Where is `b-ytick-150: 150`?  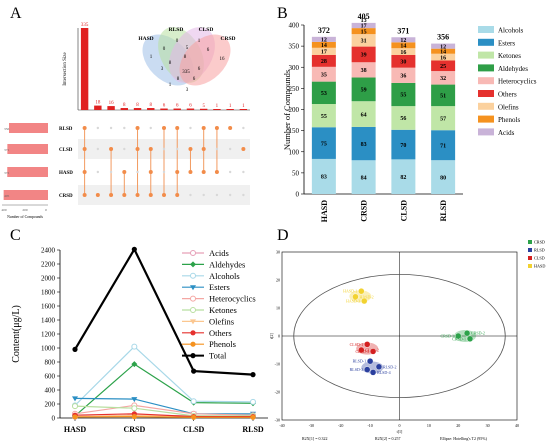 b-ytick-150: 150 is located at coordinates (294, 131).